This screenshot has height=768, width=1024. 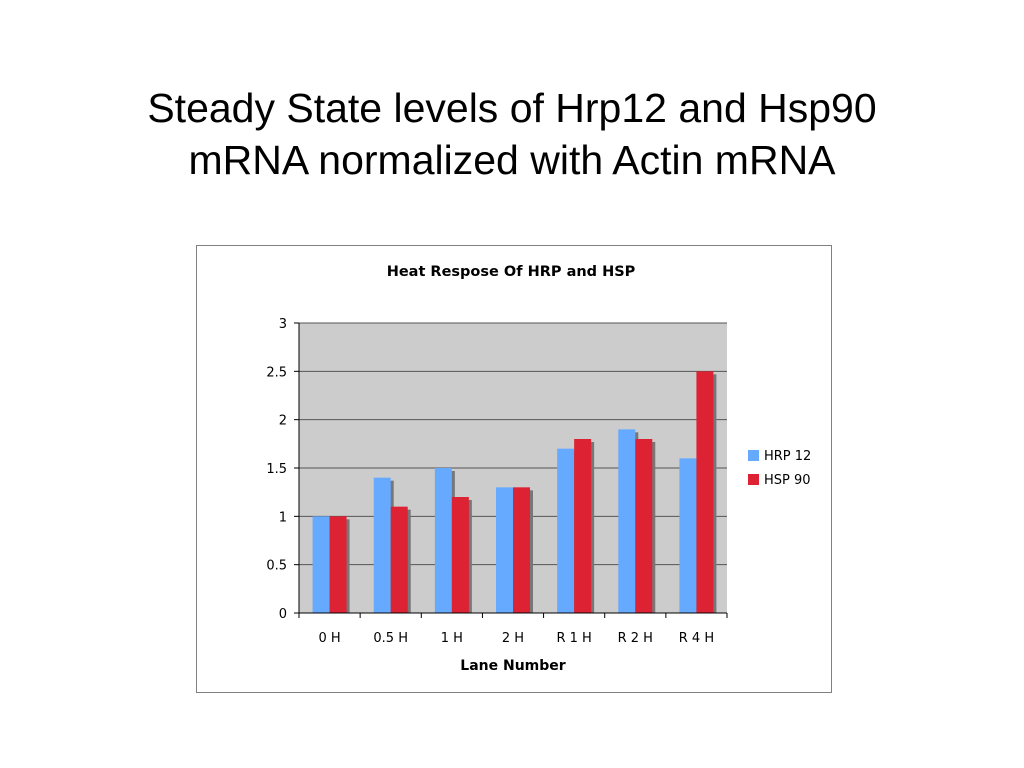 I want to click on legend-label: HRP 12, so click(x=787, y=456).